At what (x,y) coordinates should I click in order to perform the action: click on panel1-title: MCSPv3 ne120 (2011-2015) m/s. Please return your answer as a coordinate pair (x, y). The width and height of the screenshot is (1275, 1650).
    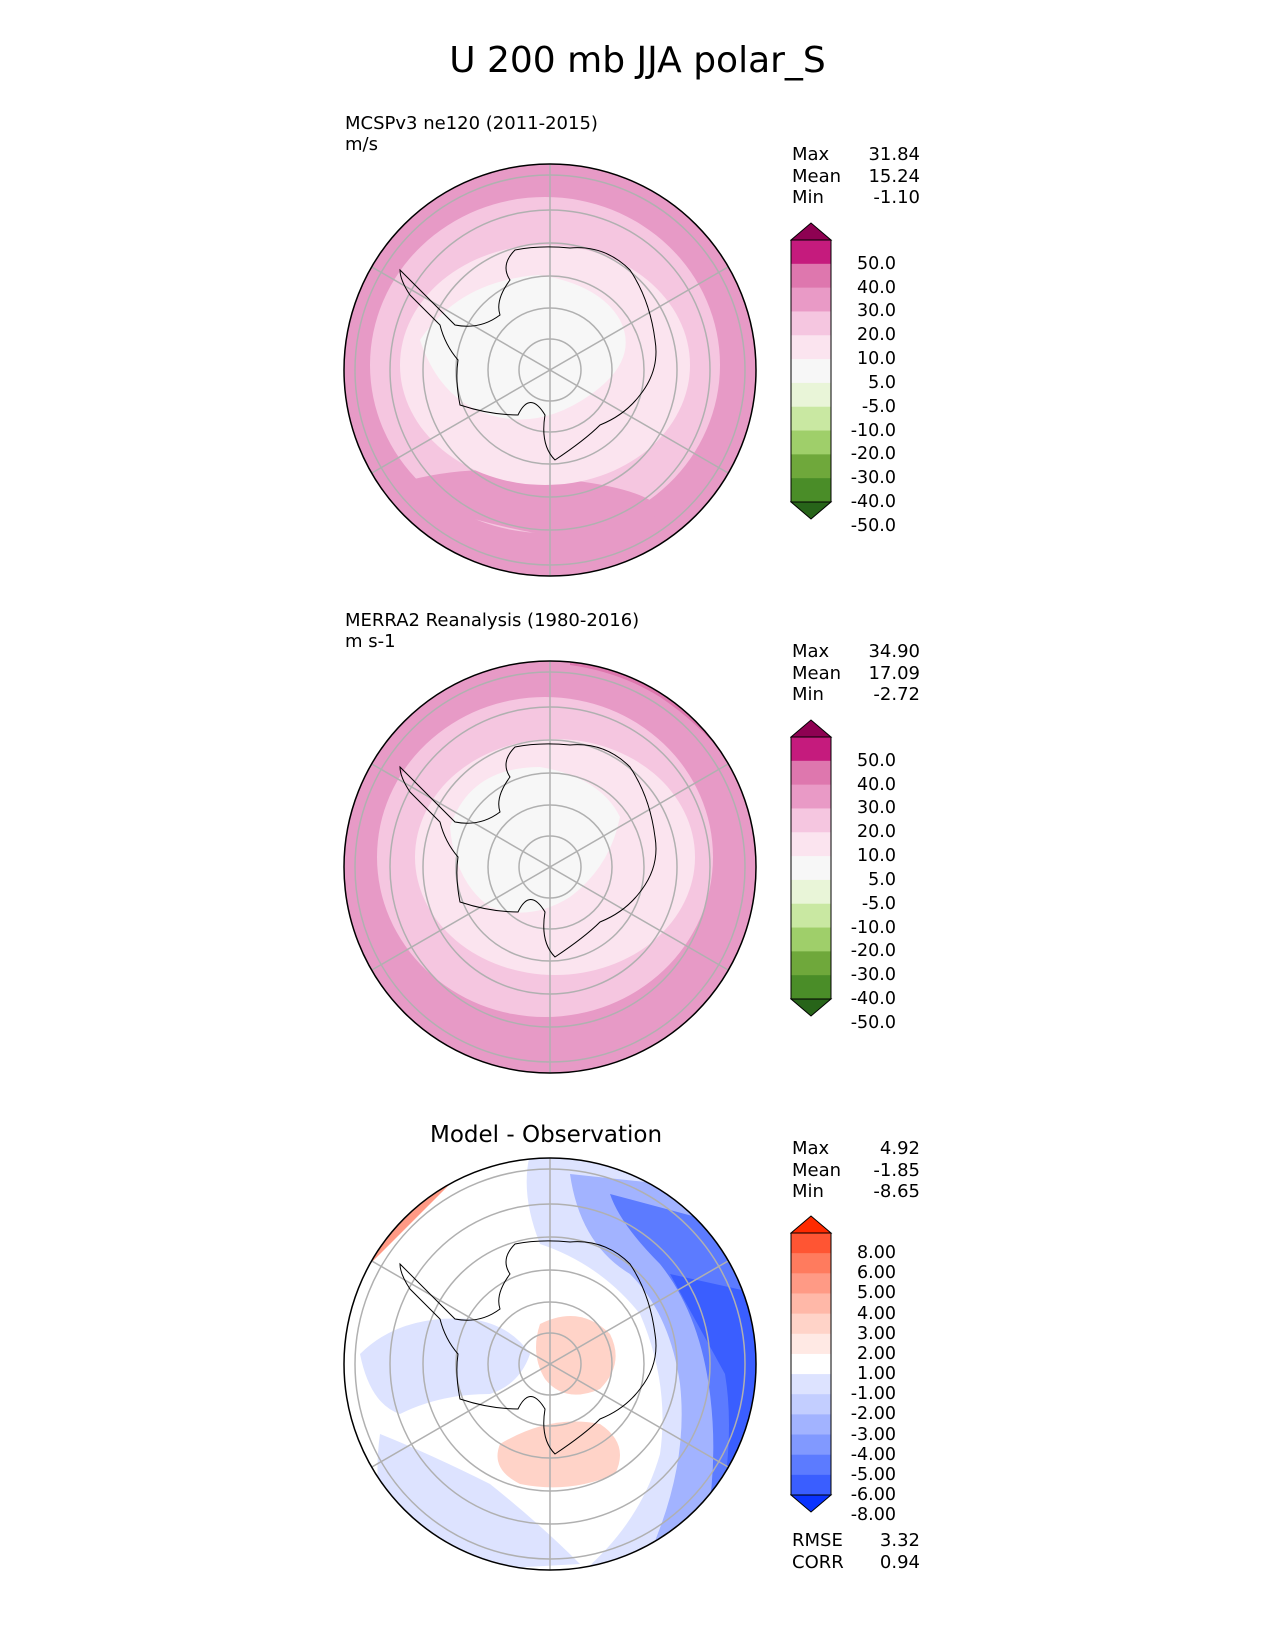
    Looking at the image, I should click on (471, 134).